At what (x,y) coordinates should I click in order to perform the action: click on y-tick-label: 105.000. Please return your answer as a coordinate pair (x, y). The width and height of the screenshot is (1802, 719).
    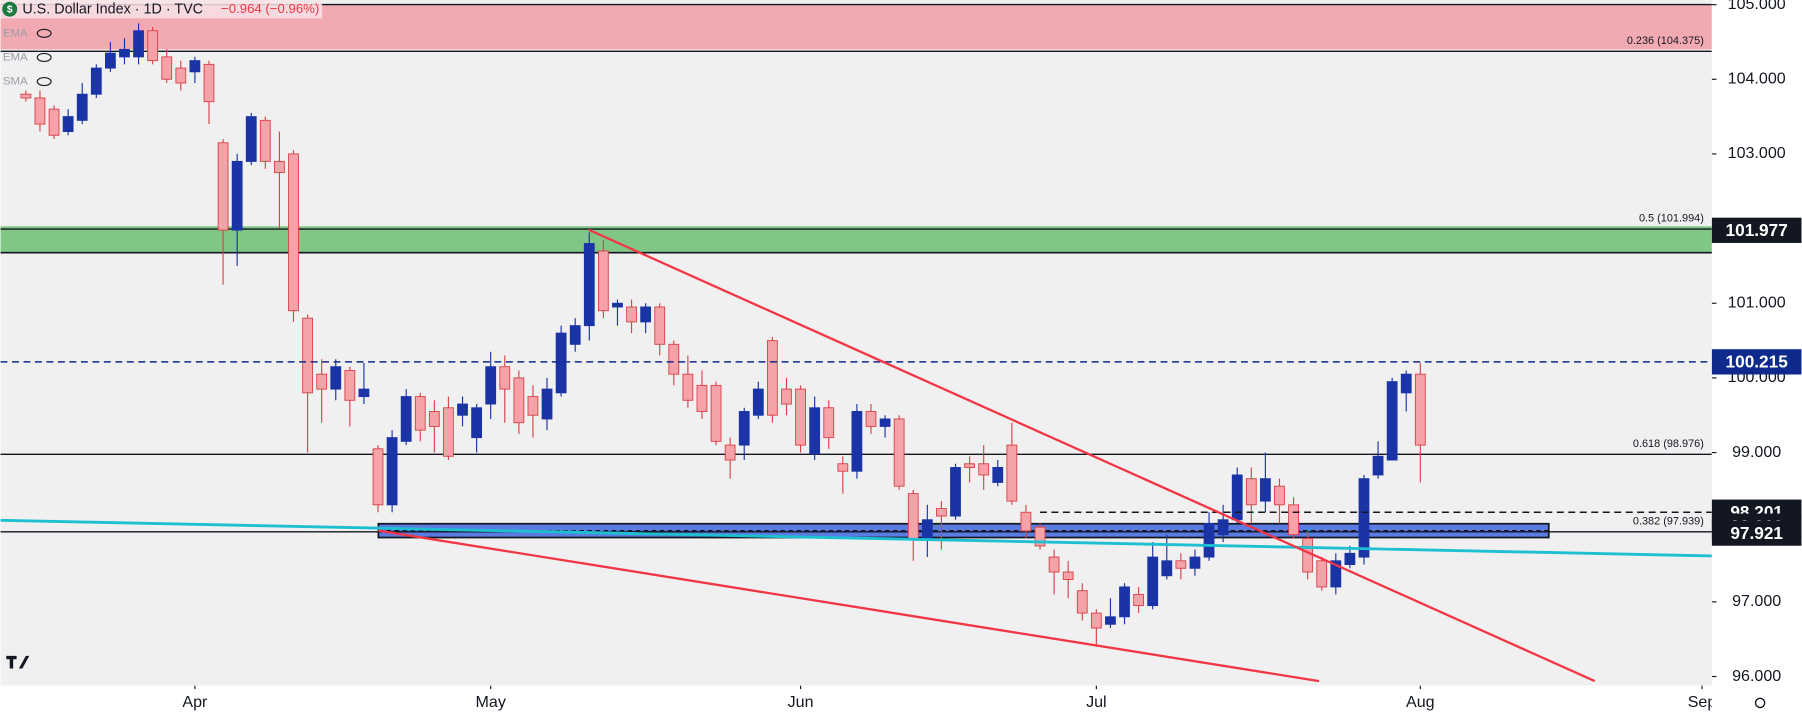
    Looking at the image, I should click on (1757, 6).